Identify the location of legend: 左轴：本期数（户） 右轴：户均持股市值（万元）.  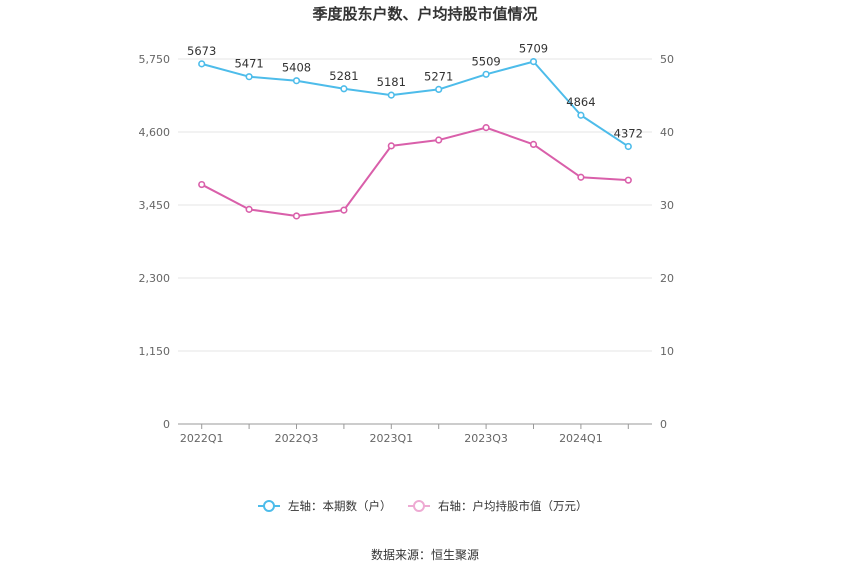
(423, 506).